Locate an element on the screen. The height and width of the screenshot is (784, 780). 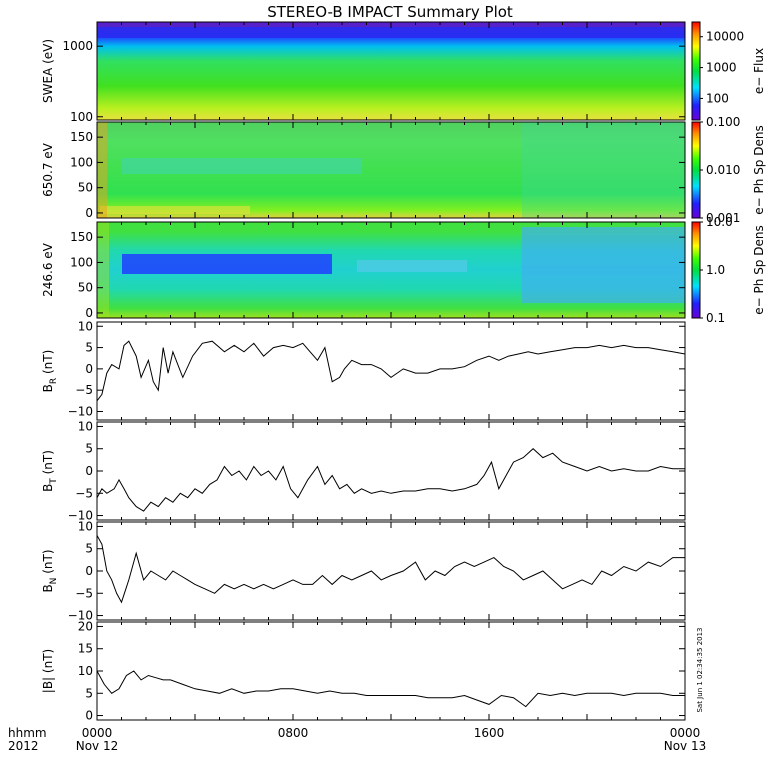
timestamp-stamp: Sat Jun 1 02:34:35 2013 is located at coordinates (700, 669).